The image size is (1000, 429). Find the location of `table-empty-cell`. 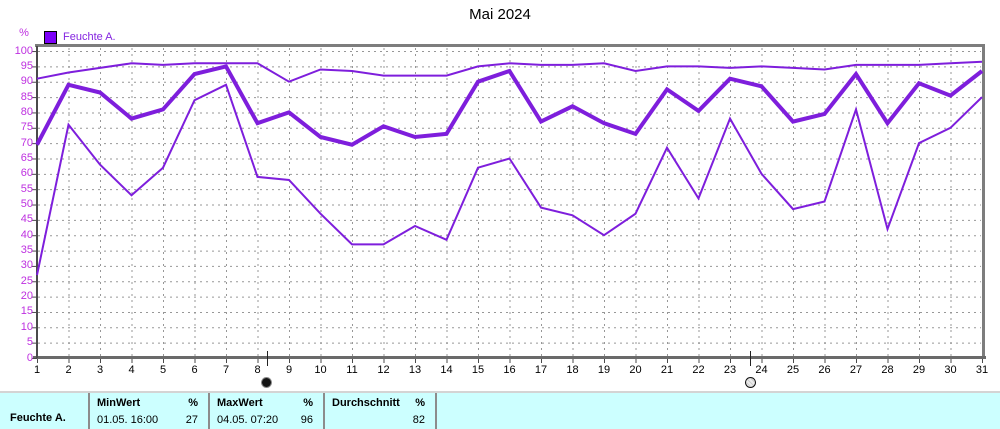

table-empty-cell is located at coordinates (717, 411).